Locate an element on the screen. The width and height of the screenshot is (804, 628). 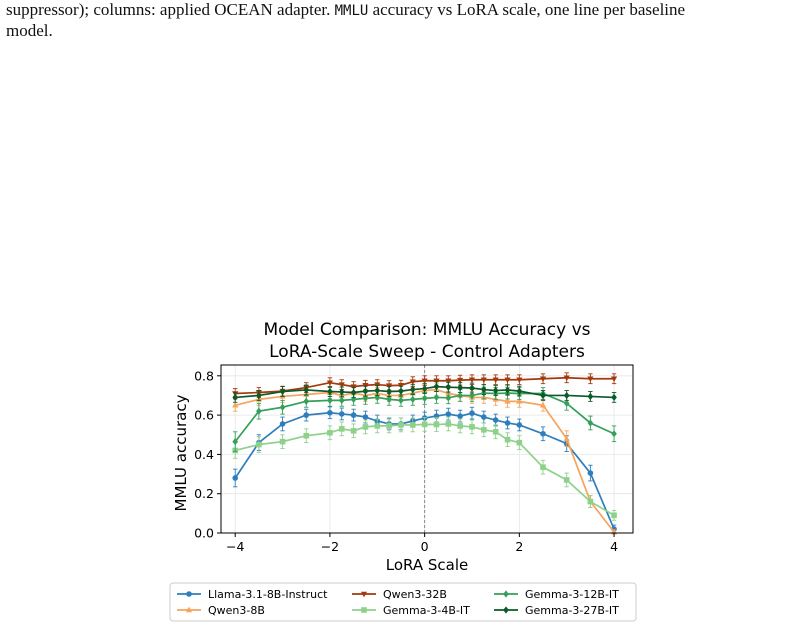
x-tick-label: 0 is located at coordinates (425, 546).